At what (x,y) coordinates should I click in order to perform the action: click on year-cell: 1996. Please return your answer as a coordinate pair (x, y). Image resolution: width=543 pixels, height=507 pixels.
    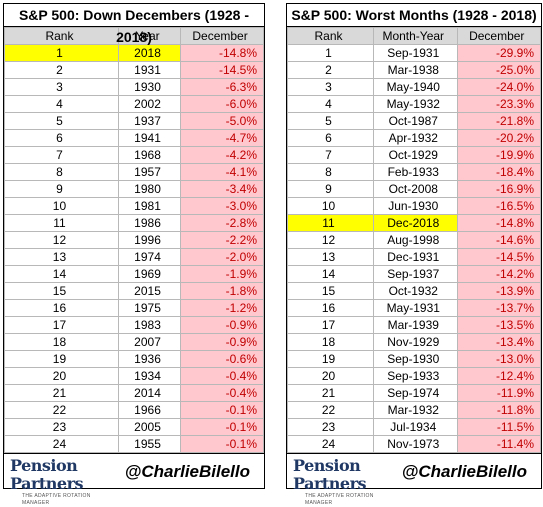
    Looking at the image, I should click on (149, 240).